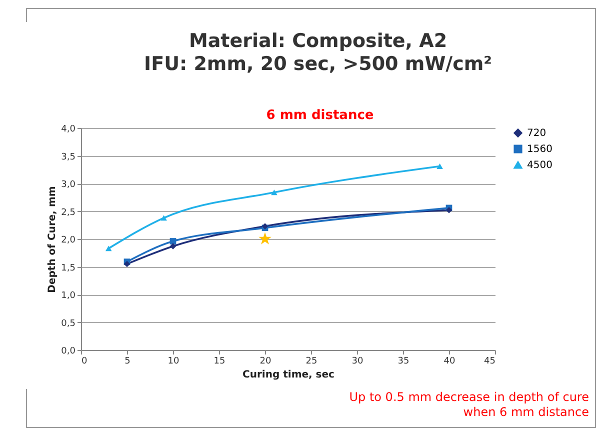  I want to click on x-tick-label: 45, so click(490, 361).